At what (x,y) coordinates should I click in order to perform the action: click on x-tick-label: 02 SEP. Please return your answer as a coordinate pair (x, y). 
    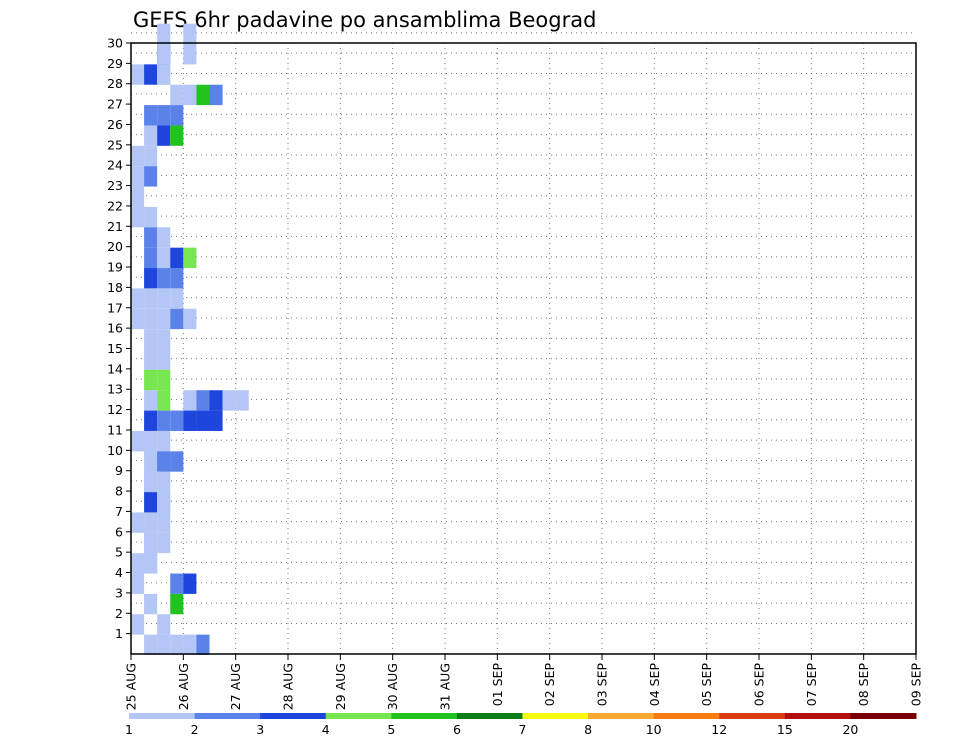
    Looking at the image, I should click on (549, 685).